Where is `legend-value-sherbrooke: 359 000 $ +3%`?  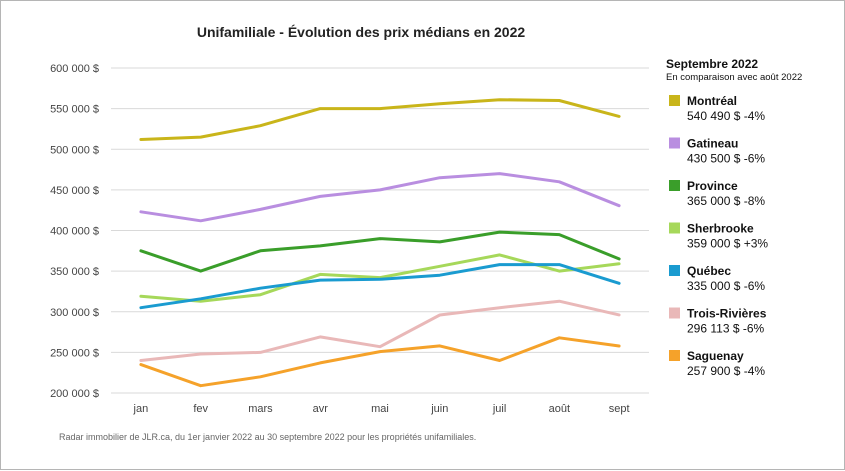
legend-value-sherbrooke: 359 000 $ +3% is located at coordinates (727, 244).